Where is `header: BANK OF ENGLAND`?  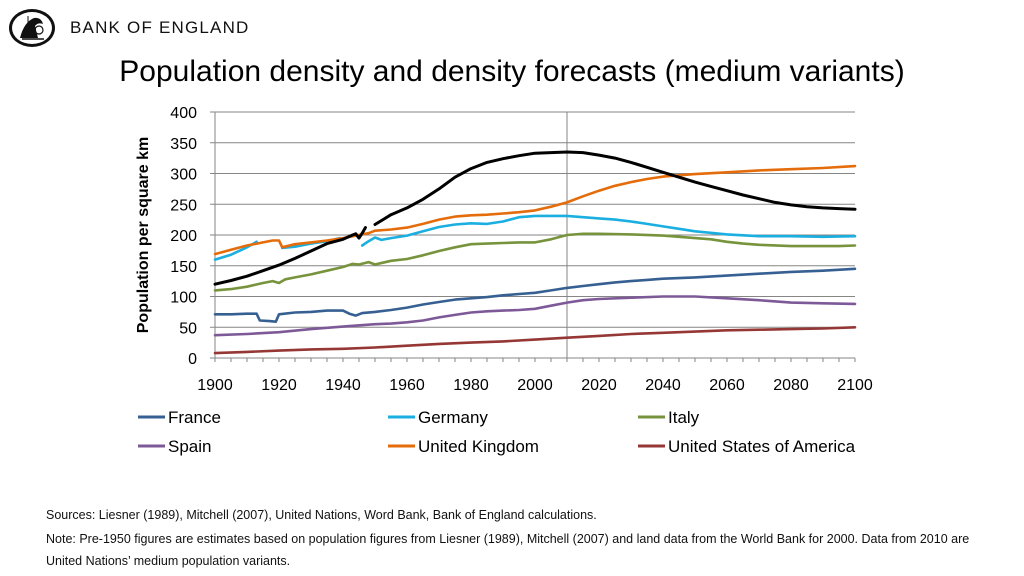 header: BANK OF ENGLAND is located at coordinates (129, 28).